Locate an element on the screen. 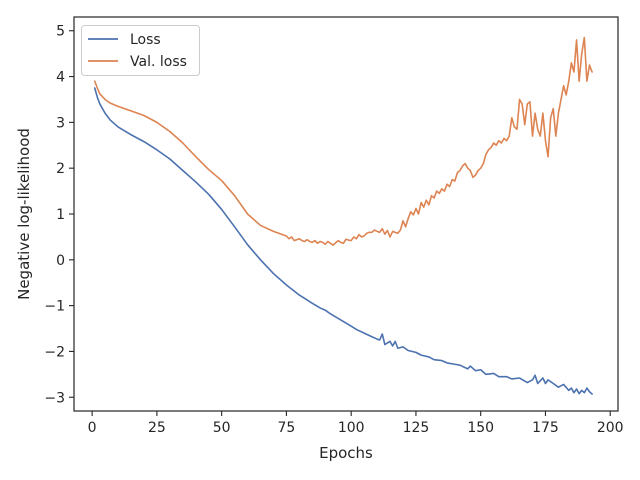 This screenshot has height=480, width=640. y-tick-label: 1 is located at coordinates (60, 215).